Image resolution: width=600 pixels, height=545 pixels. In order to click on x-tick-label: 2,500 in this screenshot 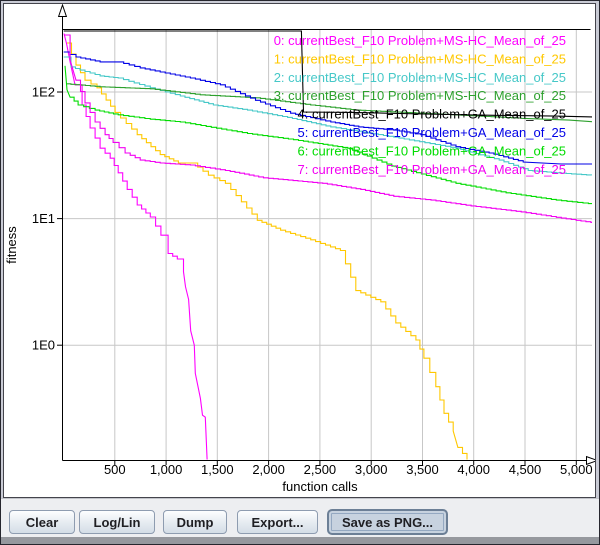, I will do `click(320, 469)`.